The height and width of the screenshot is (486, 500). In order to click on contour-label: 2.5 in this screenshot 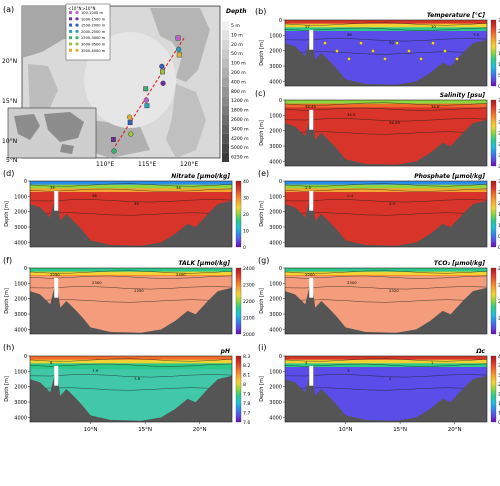, I will do `click(308, 187)`.